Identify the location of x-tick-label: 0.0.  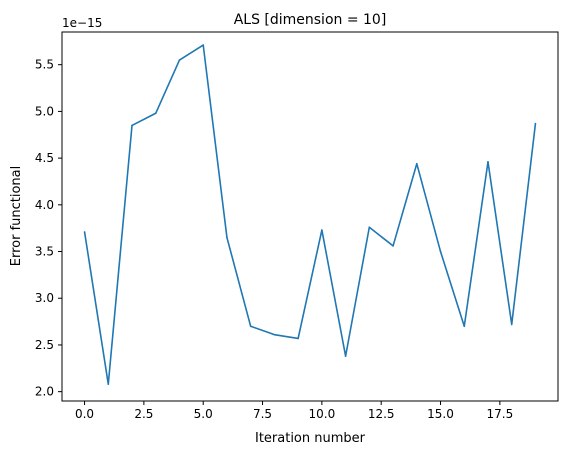
(84, 414).